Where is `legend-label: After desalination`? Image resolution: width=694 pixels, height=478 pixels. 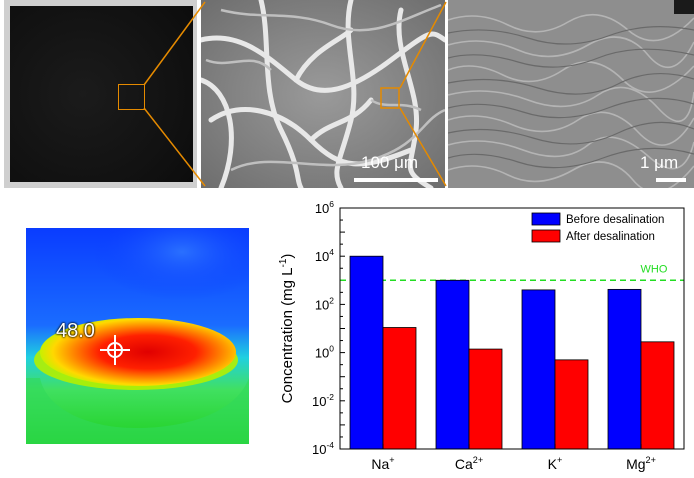
legend-label: After desalination is located at coordinates (610, 237).